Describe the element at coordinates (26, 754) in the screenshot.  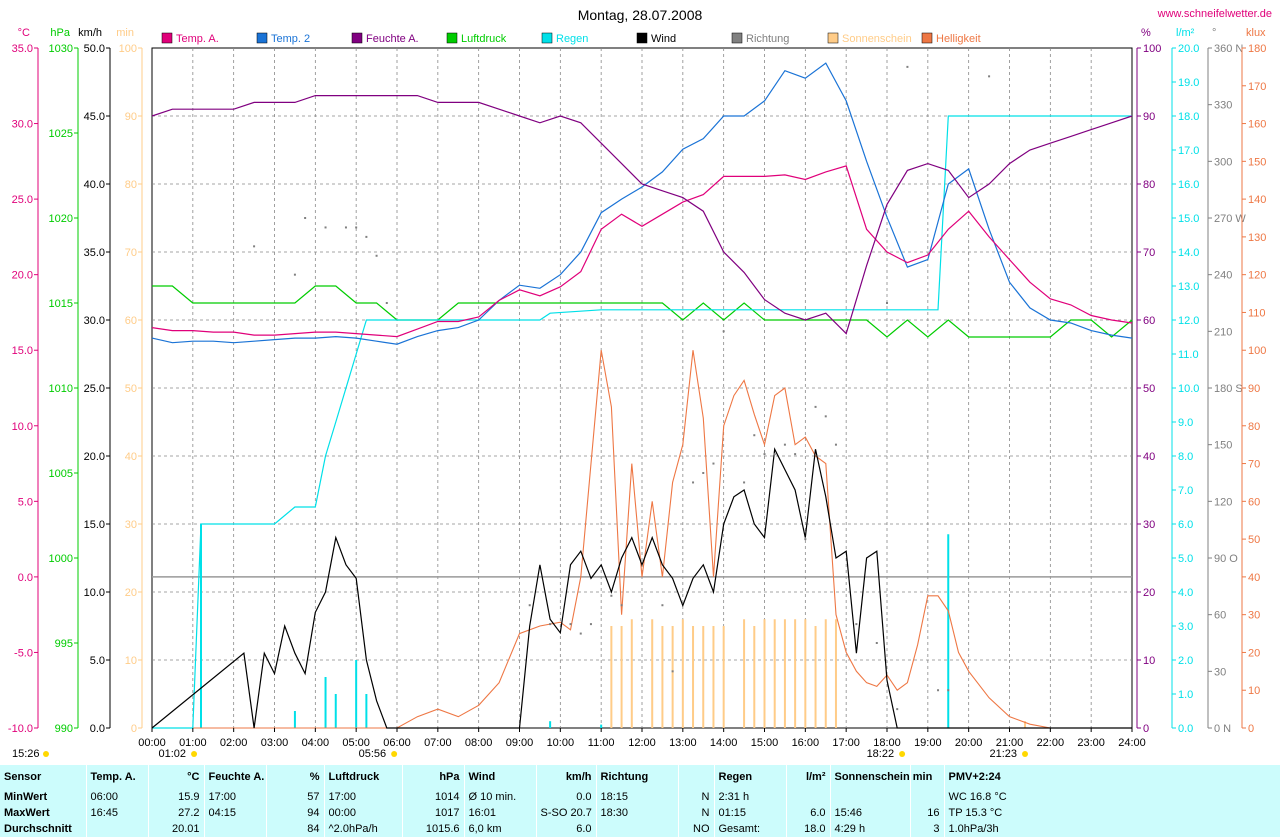
I see `astro-time-label: 15:26` at that location.